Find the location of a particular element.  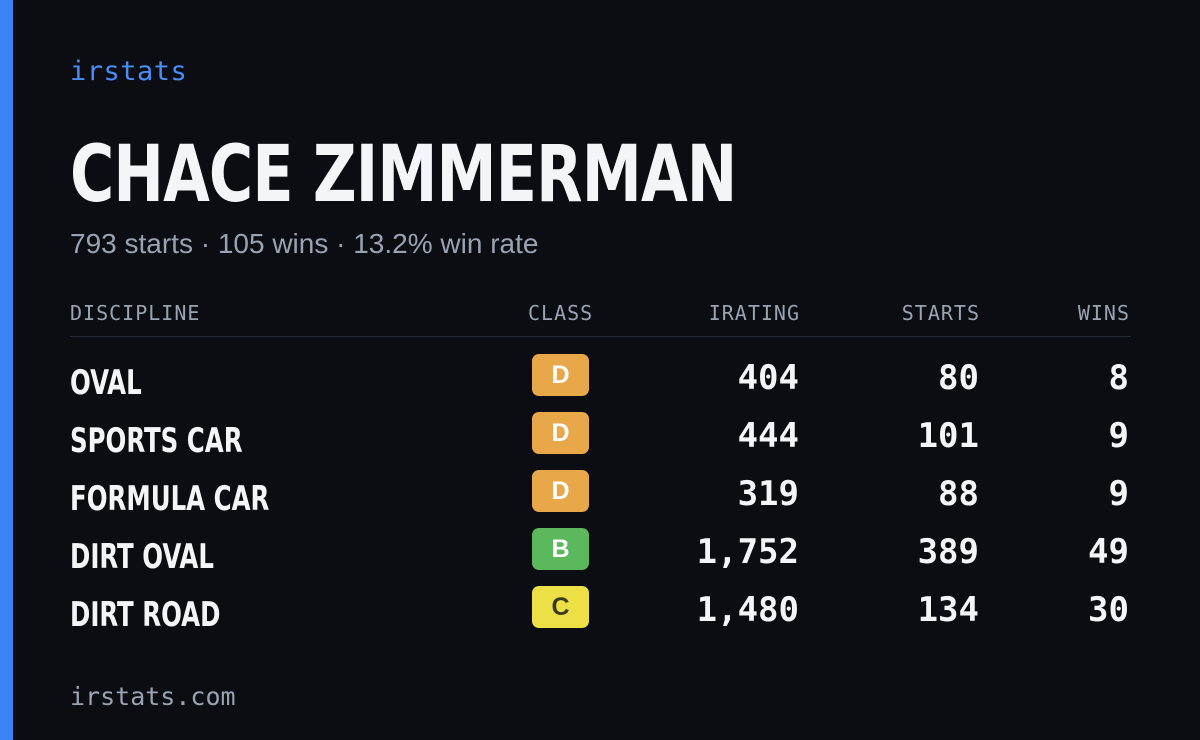

brand-logo: irstats is located at coordinates (129, 71).